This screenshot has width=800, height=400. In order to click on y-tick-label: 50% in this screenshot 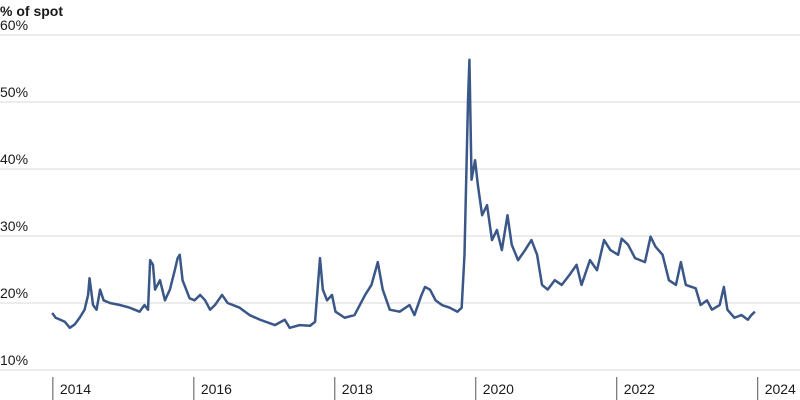, I will do `click(14, 92)`.